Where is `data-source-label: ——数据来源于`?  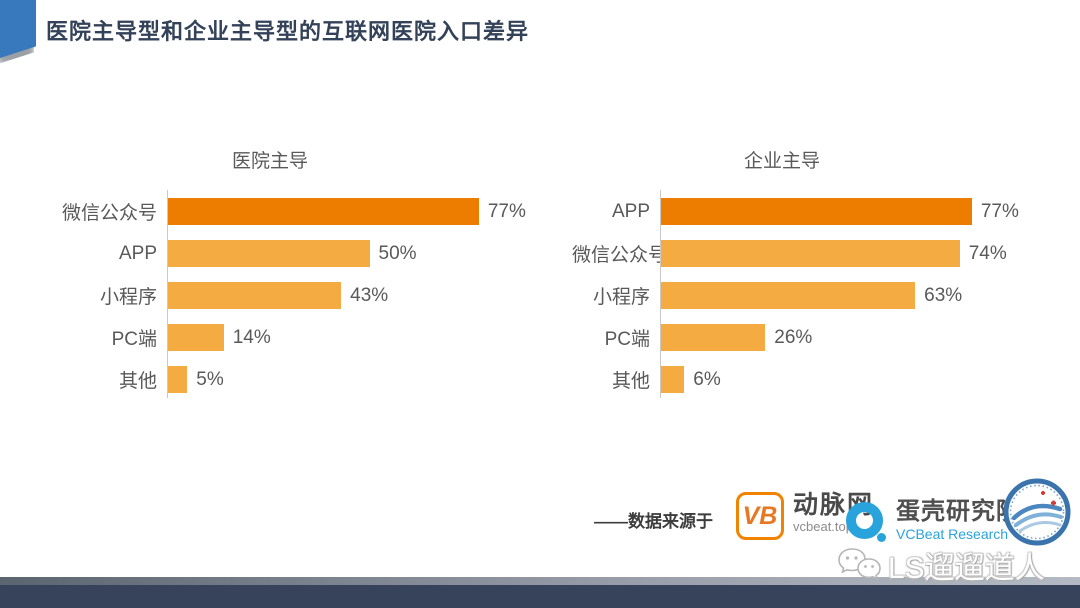
data-source-label: ——数据来源于 is located at coordinates (653, 521).